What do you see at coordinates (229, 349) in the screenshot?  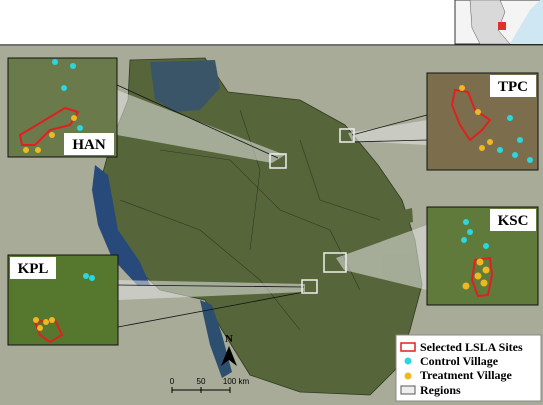 I see `north-arrow: N` at bounding box center [229, 349].